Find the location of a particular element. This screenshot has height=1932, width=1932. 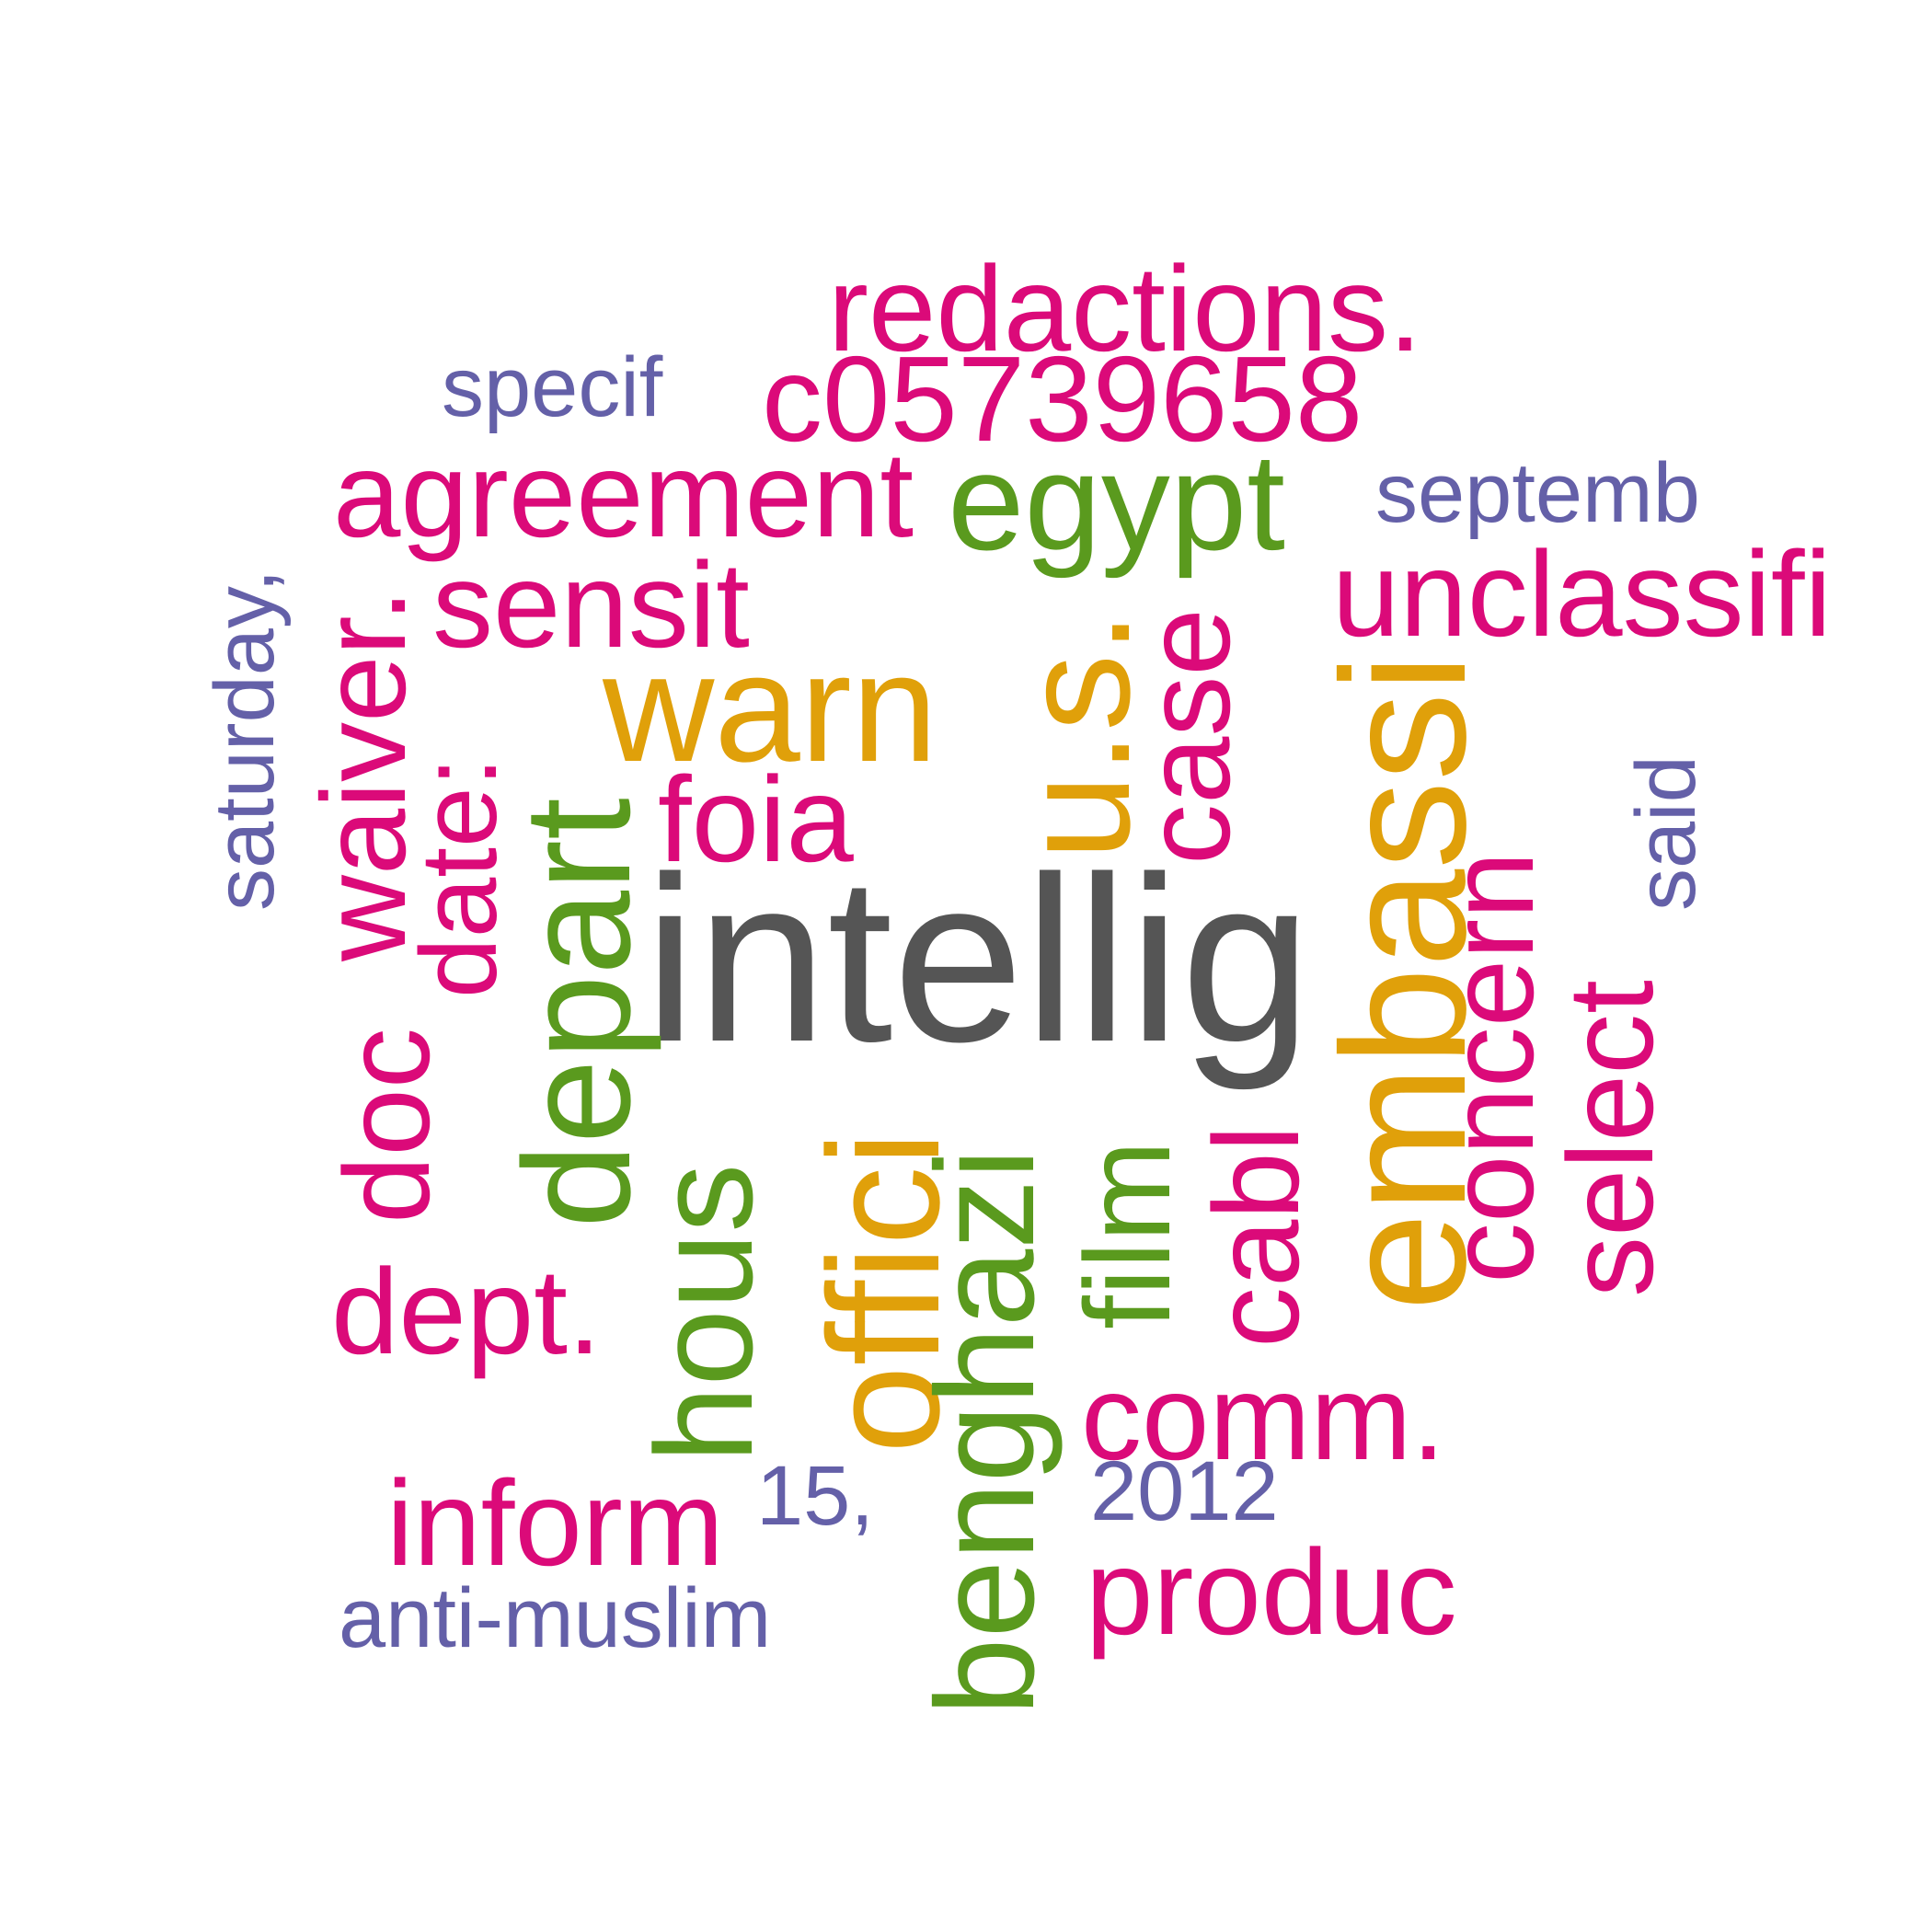

word-cabl: cabl is located at coordinates (1256, 1236).